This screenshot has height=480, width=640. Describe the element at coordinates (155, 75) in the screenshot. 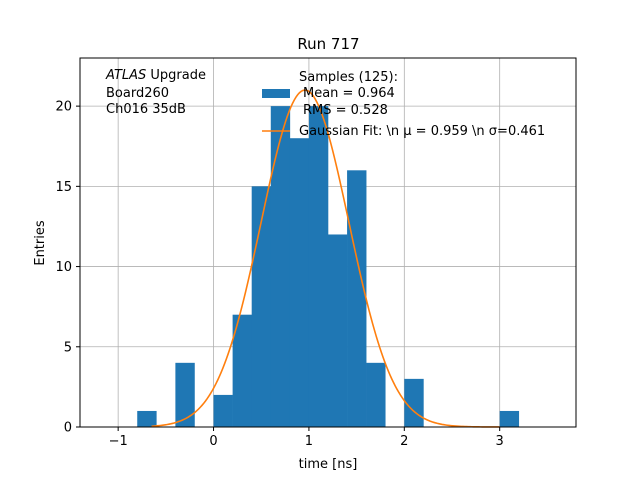

I see `annotation-line: ATLAS Upgrade` at that location.